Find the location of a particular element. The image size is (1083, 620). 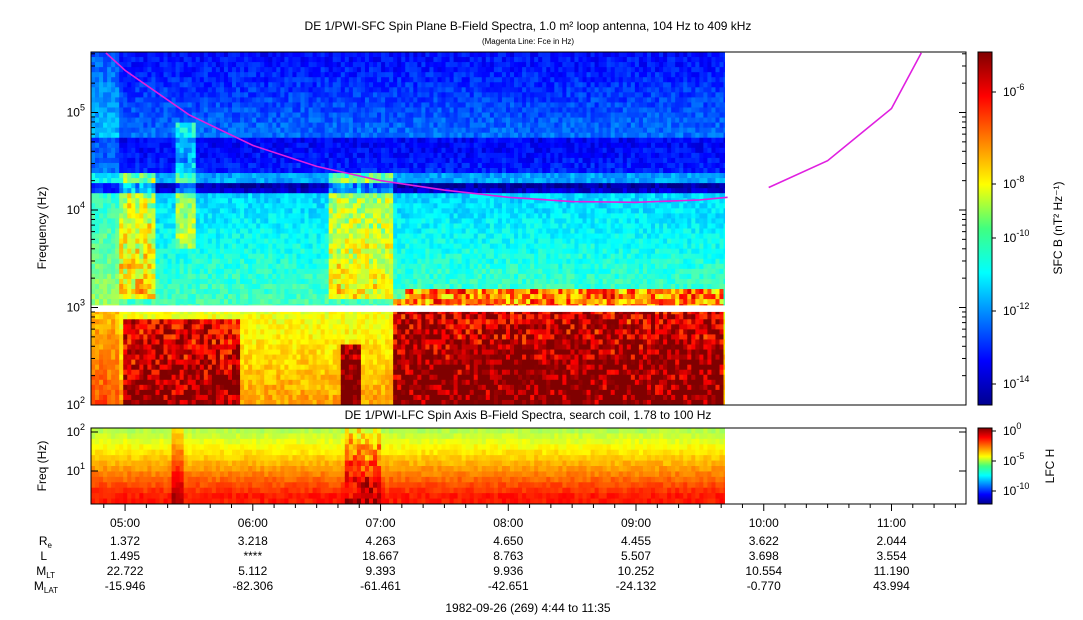

ephemeris-value: 8.763 is located at coordinates (508, 556).